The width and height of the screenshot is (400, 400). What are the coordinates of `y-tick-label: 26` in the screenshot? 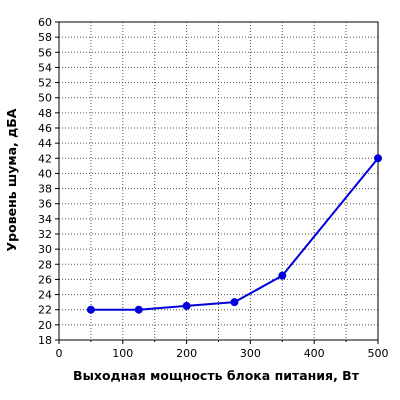 It's located at (45, 279).